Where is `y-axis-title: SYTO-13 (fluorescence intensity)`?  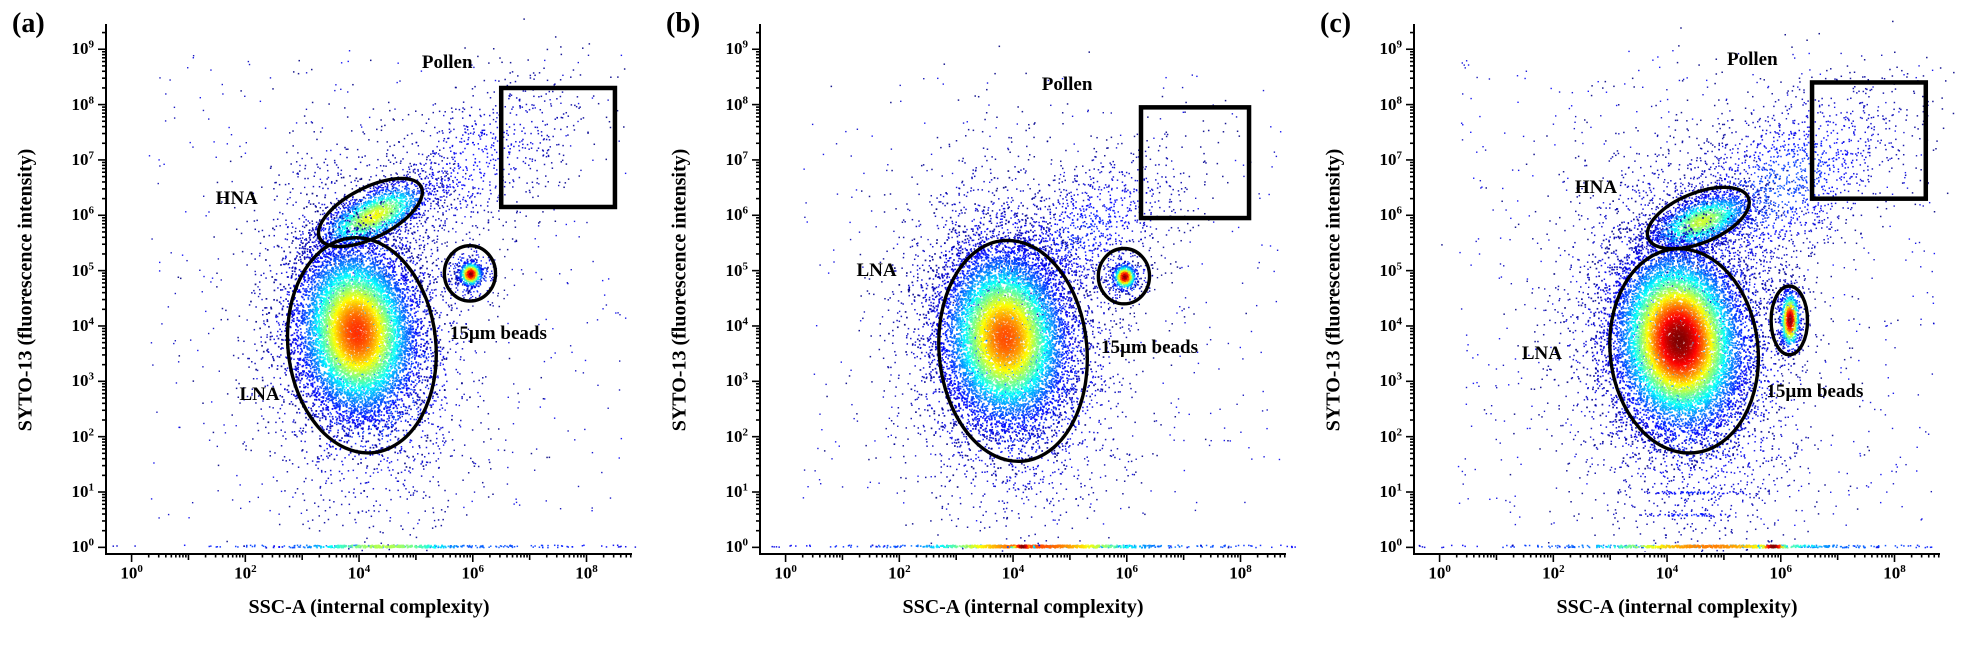
y-axis-title: SYTO-13 (fluorescence intensity) is located at coordinates (679, 290).